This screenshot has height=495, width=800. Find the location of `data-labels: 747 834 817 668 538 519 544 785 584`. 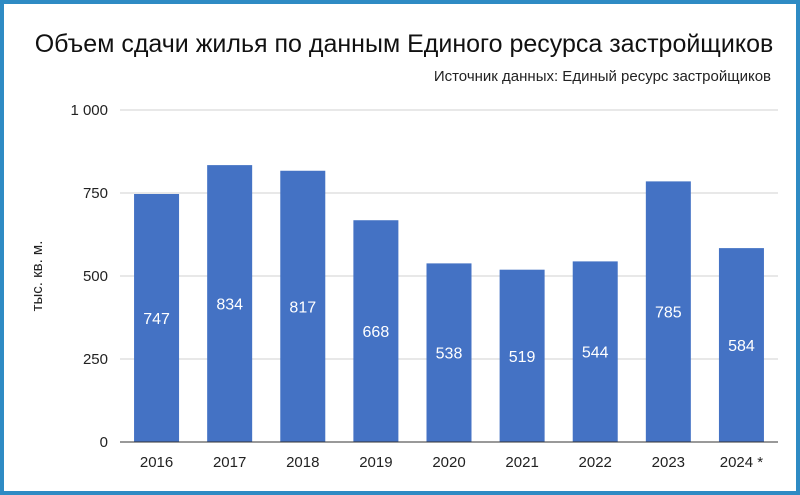

data-labels: 747 834 817 668 538 519 544 785 584 is located at coordinates (449, 331).